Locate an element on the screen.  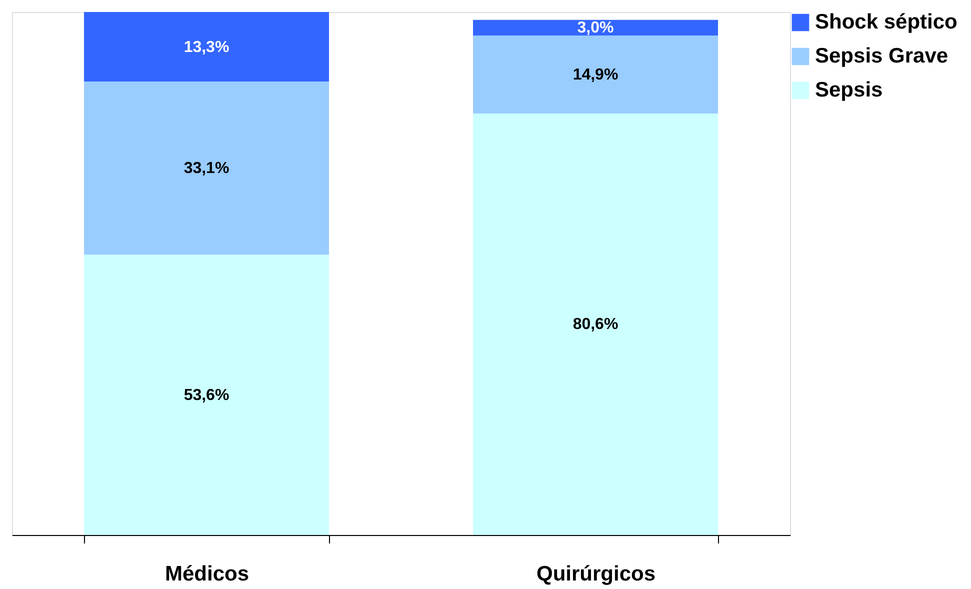
data-label: 53,6% is located at coordinates (207, 395).